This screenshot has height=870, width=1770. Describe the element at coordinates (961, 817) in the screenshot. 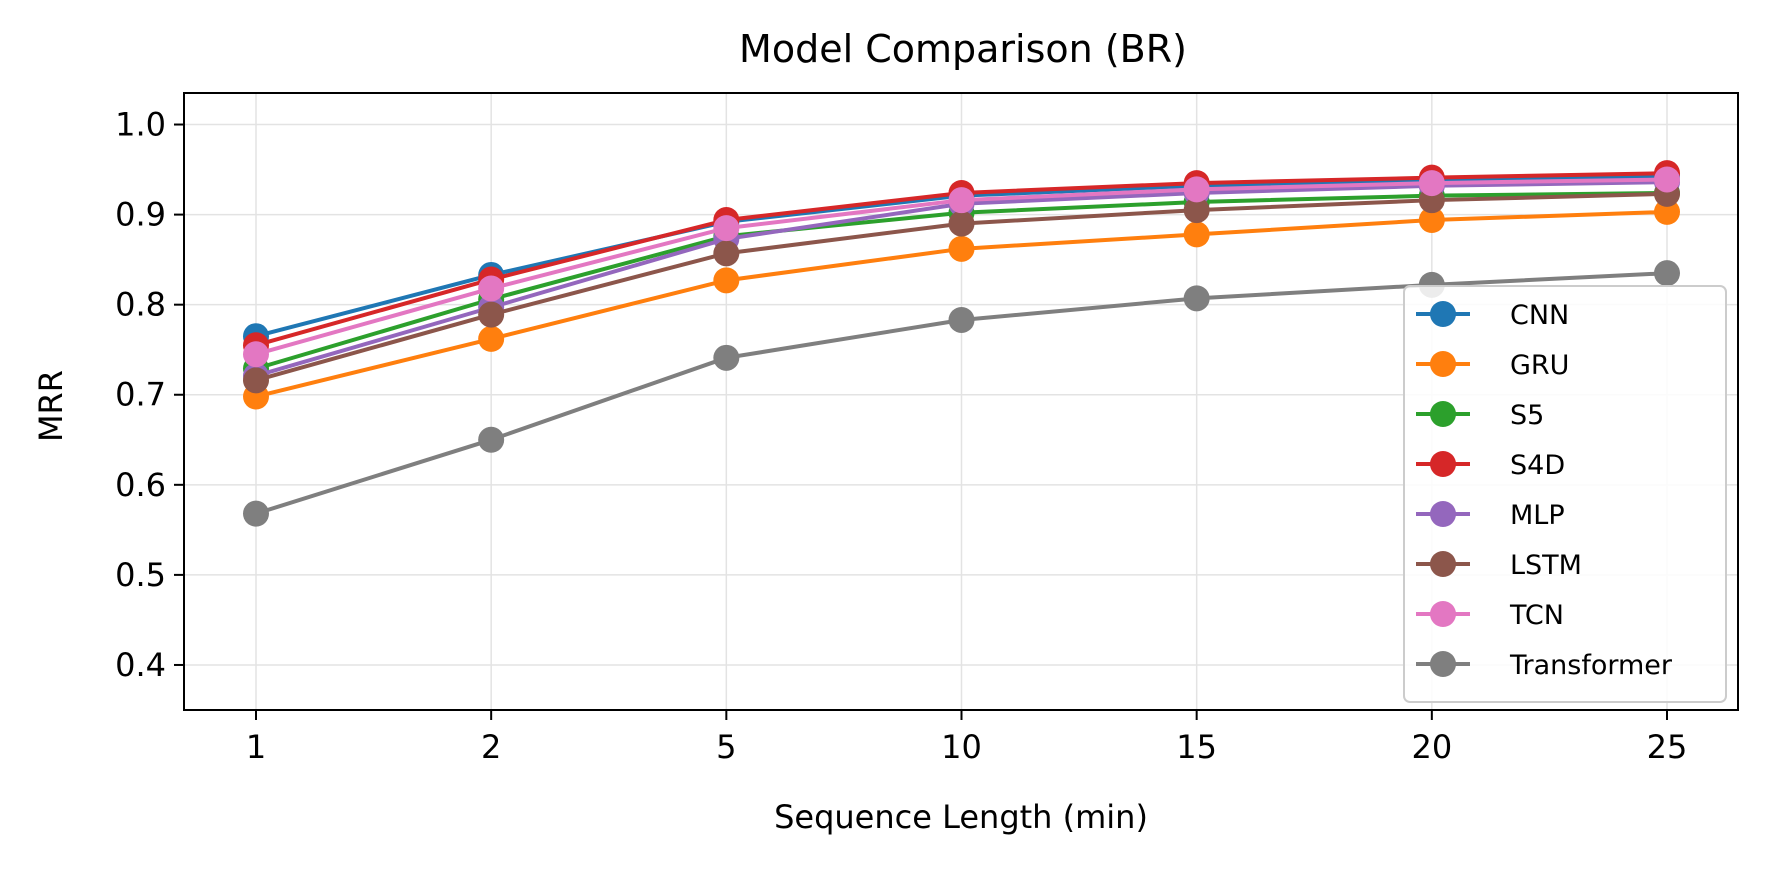

I see `x-axis-title: Sequence Length (min)` at that location.